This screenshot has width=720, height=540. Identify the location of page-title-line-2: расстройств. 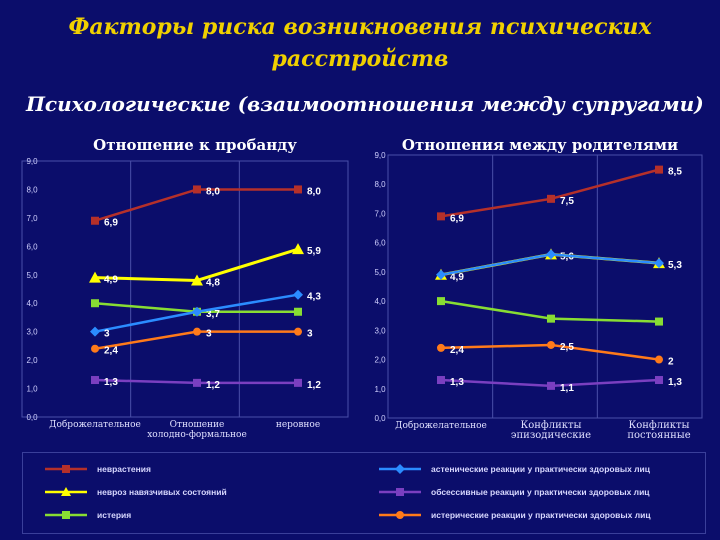
(360, 59).